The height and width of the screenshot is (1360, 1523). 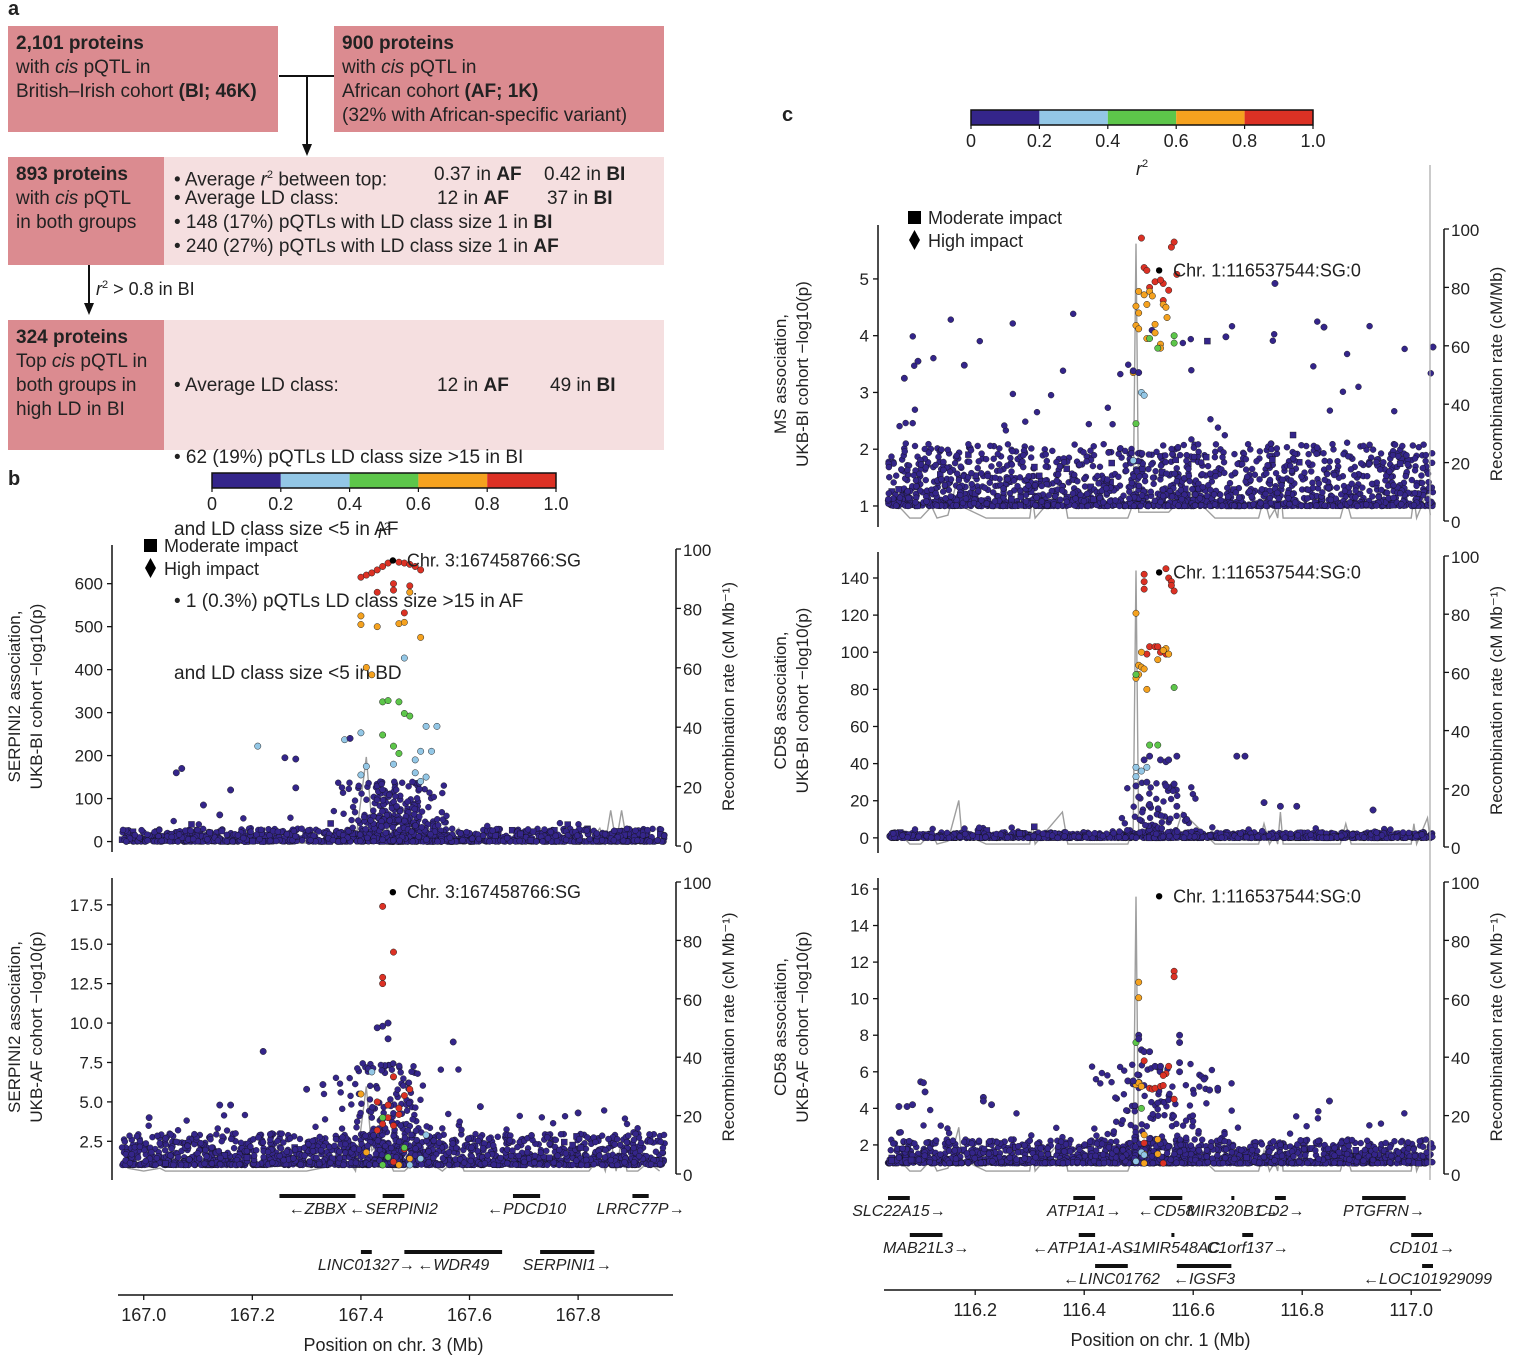 I want to click on bullet-avg-ld: • Average LD class: 12 in AF 37 in BI, so click(x=414, y=199).